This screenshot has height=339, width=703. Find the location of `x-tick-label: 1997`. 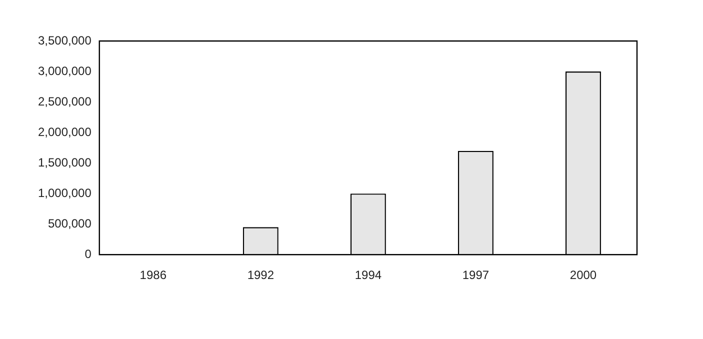

x-tick-label: 1997 is located at coordinates (476, 275).